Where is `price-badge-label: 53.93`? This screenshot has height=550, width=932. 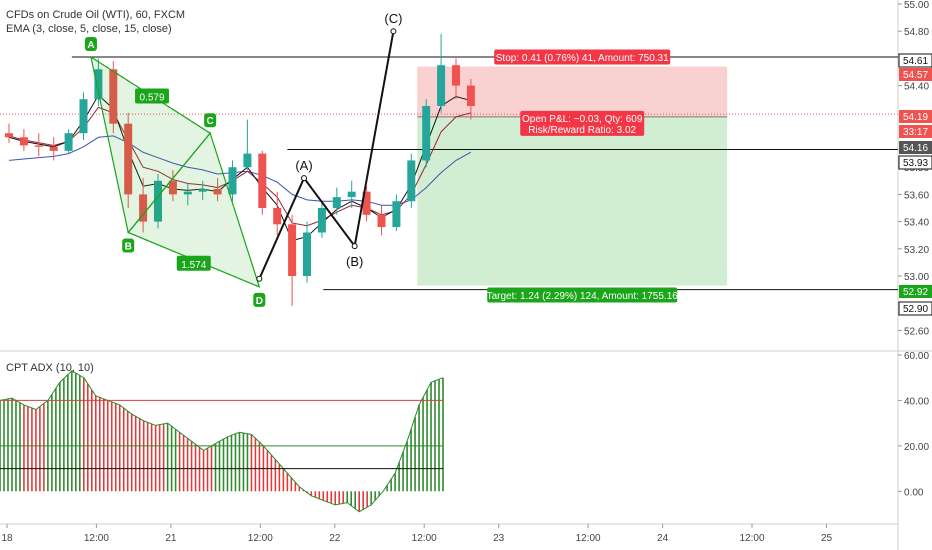
price-badge-label: 53.93 is located at coordinates (915, 163).